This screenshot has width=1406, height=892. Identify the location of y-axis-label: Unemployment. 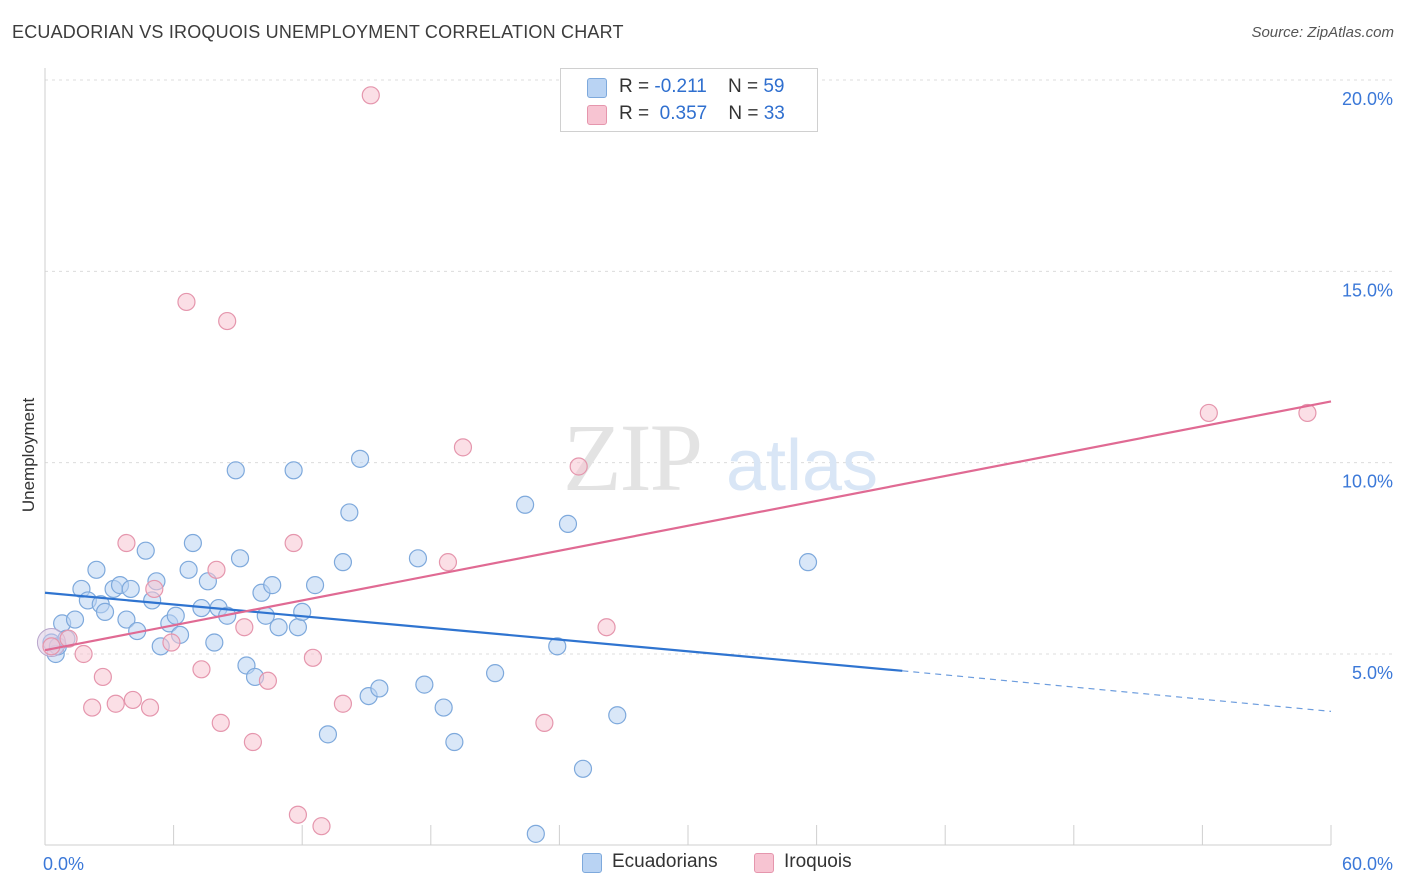
(28, 455).